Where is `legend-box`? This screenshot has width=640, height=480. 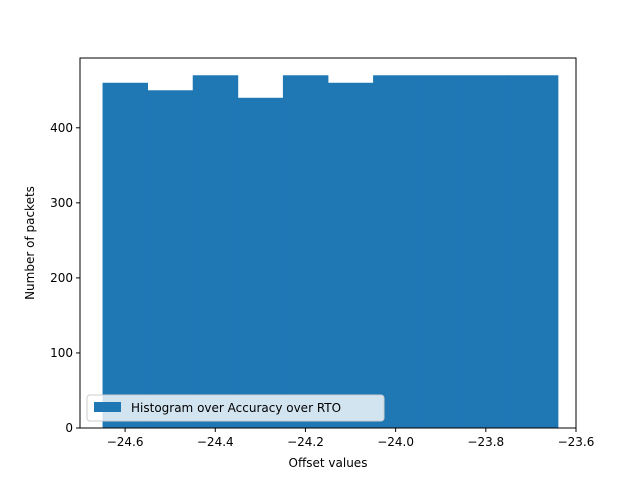 legend-box is located at coordinates (235, 408).